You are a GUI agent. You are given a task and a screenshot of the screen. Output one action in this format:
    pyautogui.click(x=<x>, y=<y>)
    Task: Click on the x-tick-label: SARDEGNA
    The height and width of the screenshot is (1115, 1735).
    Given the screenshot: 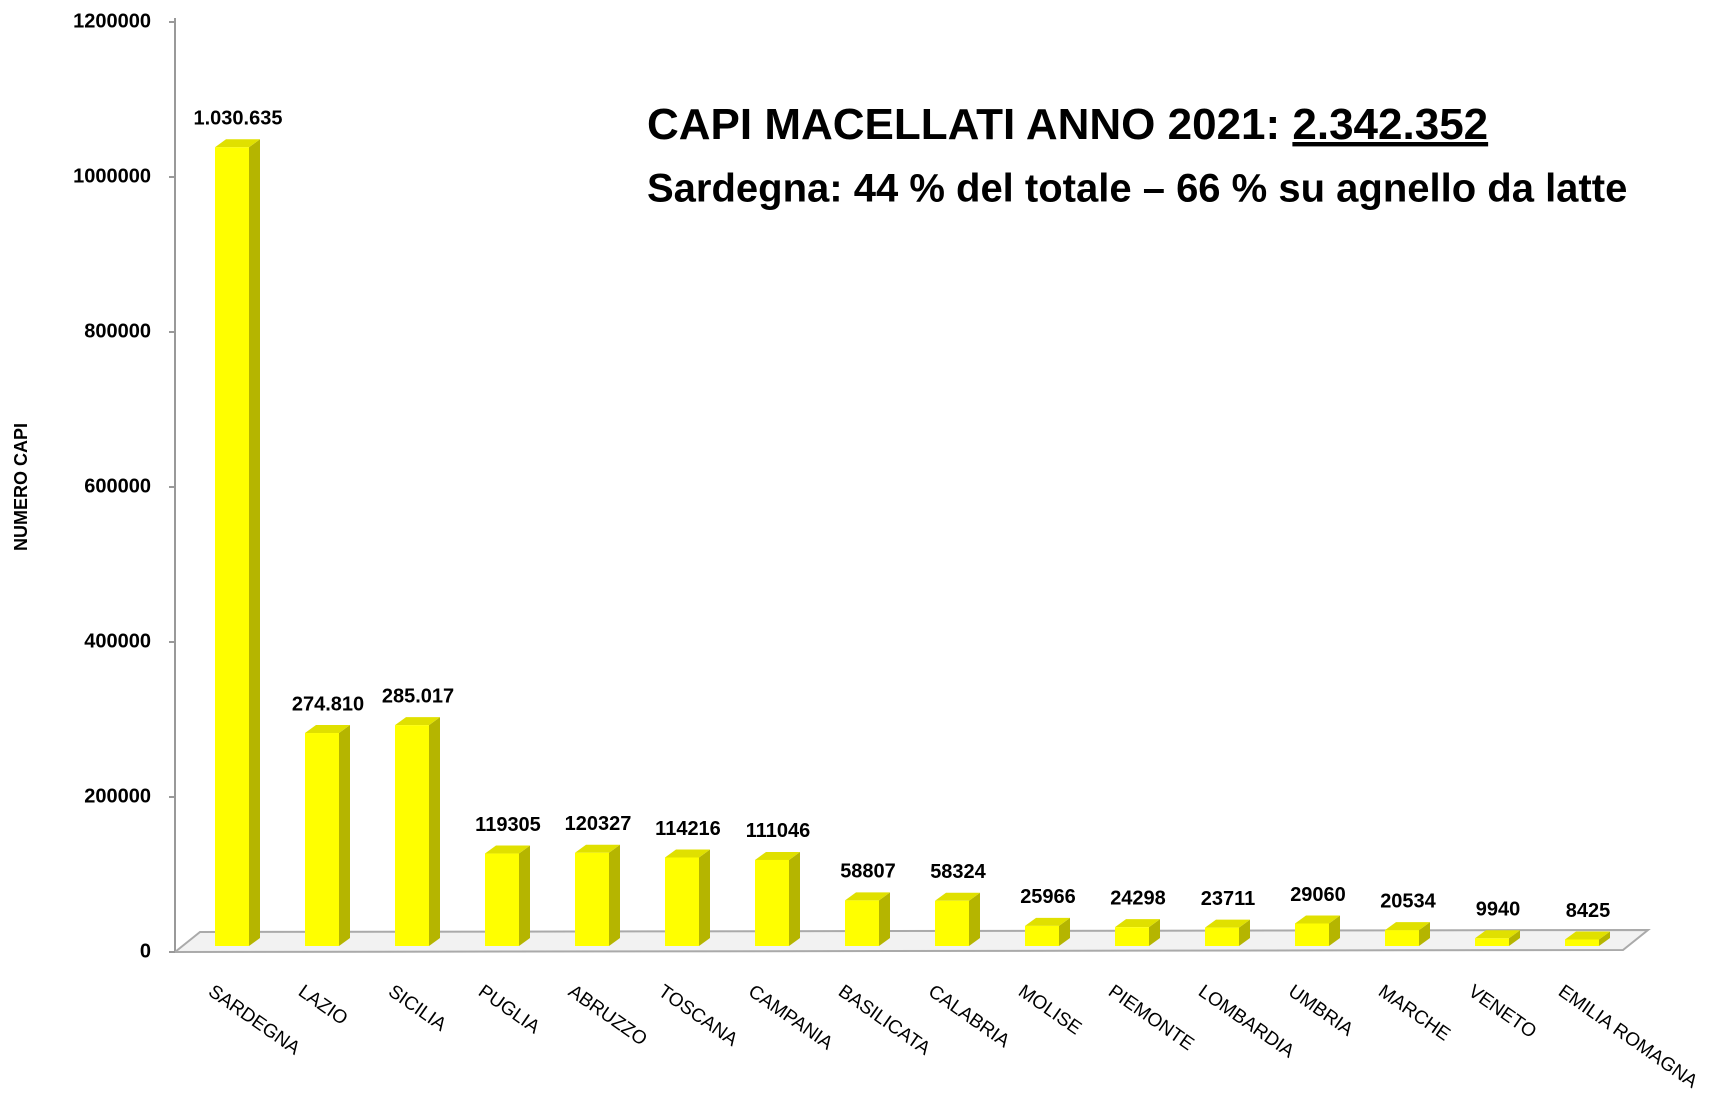 What is the action you would take?
    pyautogui.click(x=254, y=1020)
    